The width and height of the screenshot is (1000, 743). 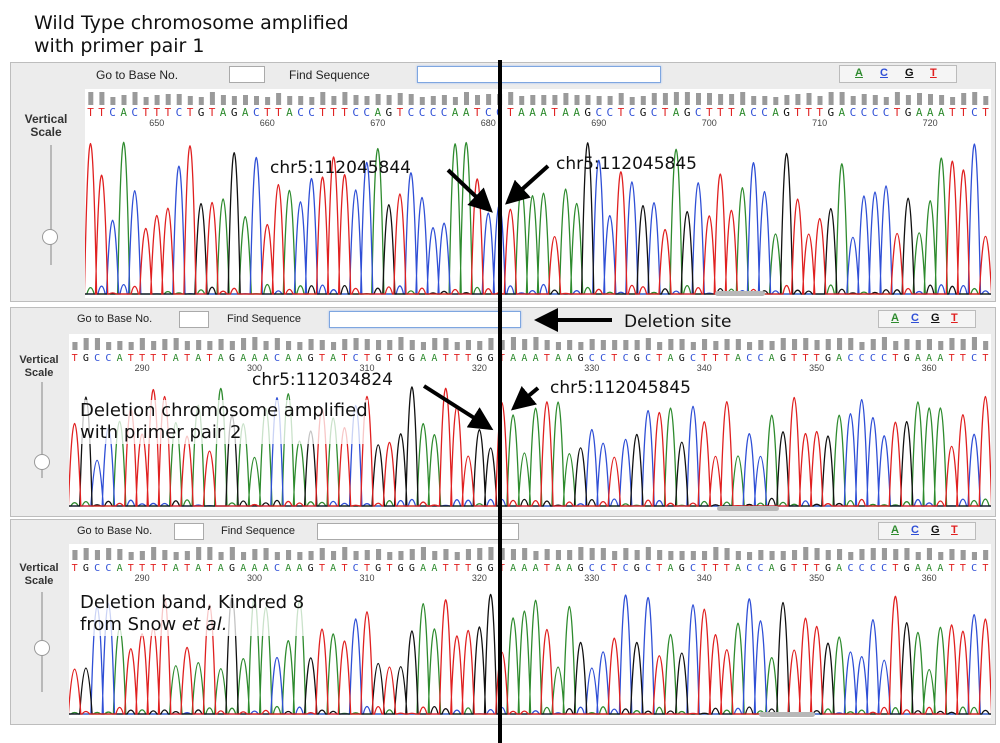 What do you see at coordinates (254, 368) in the screenshot?
I see `position-tick-label: 300` at bounding box center [254, 368].